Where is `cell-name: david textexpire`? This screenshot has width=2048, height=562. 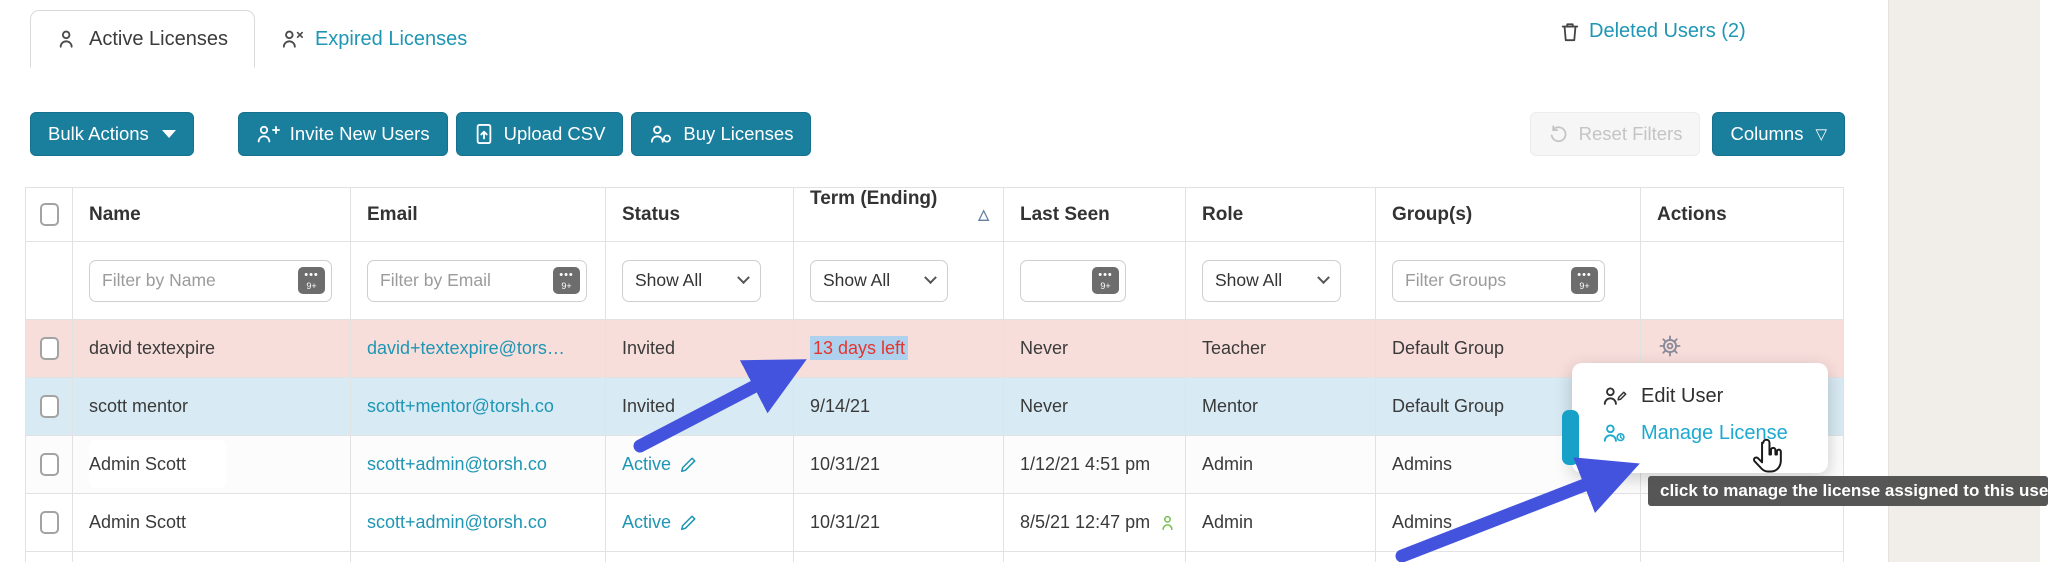
cell-name: david textexpire is located at coordinates (211, 348).